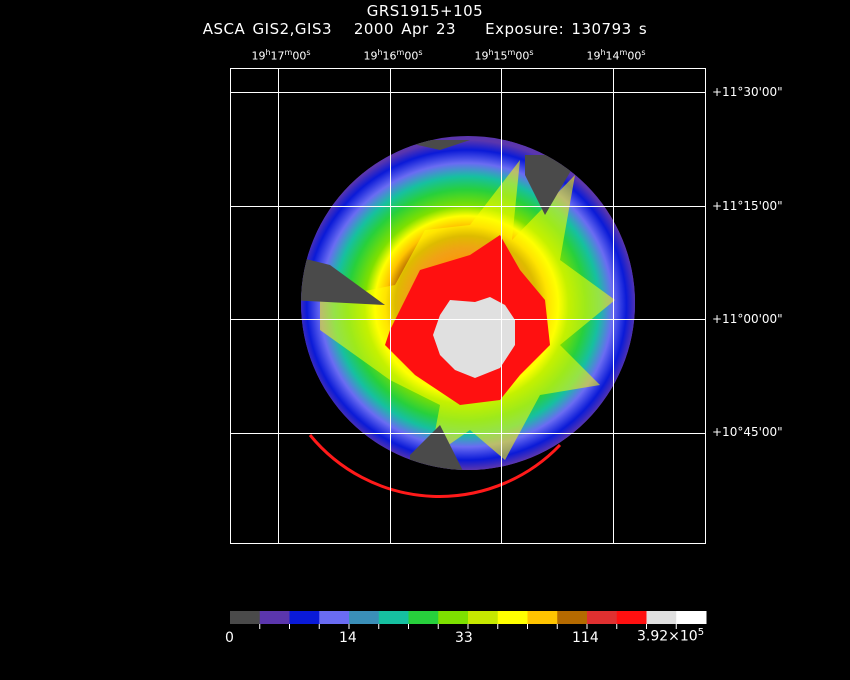 The width and height of the screenshot is (850, 680). Describe the element at coordinates (671, 636) in the screenshot. I see `colorbar-label-max: 3.92×10⁵` at that location.